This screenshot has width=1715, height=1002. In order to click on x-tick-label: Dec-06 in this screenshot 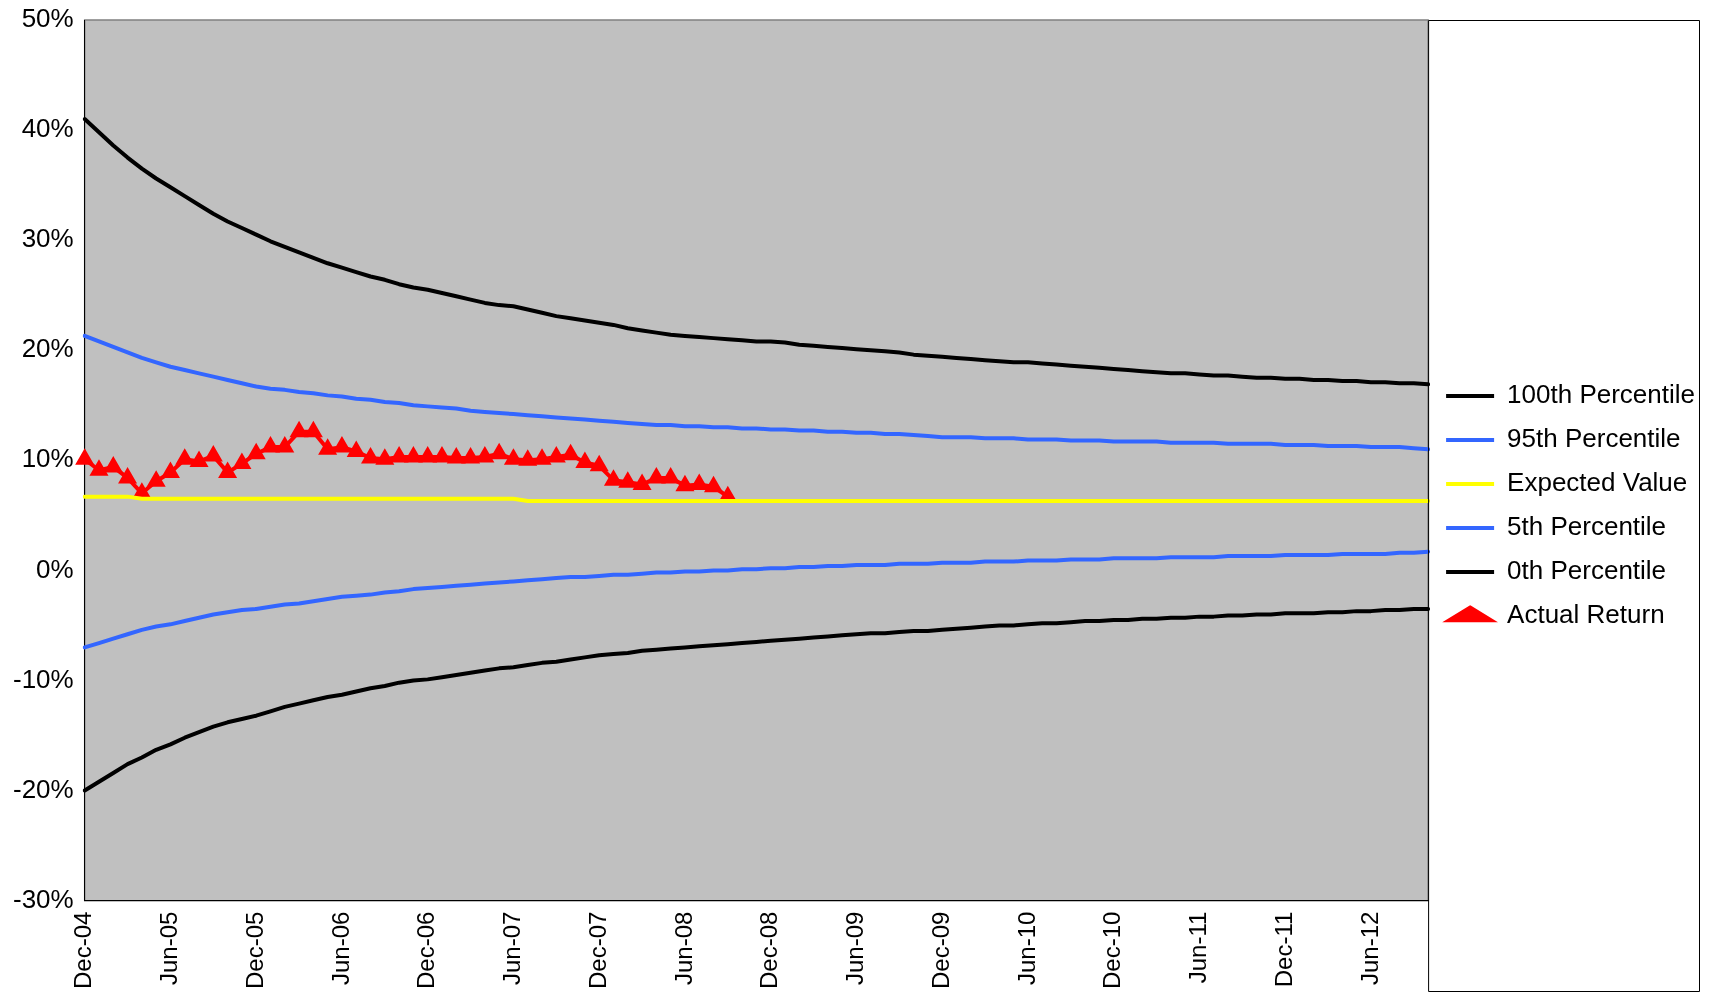, I will do `click(426, 950)`.